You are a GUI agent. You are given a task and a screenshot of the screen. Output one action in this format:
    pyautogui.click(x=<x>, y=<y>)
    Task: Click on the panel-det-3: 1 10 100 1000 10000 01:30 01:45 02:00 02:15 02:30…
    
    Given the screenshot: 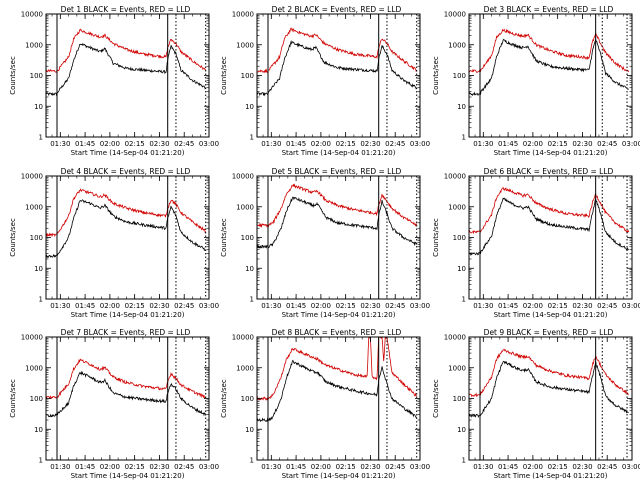 What is the action you would take?
    pyautogui.click(x=536, y=81)
    